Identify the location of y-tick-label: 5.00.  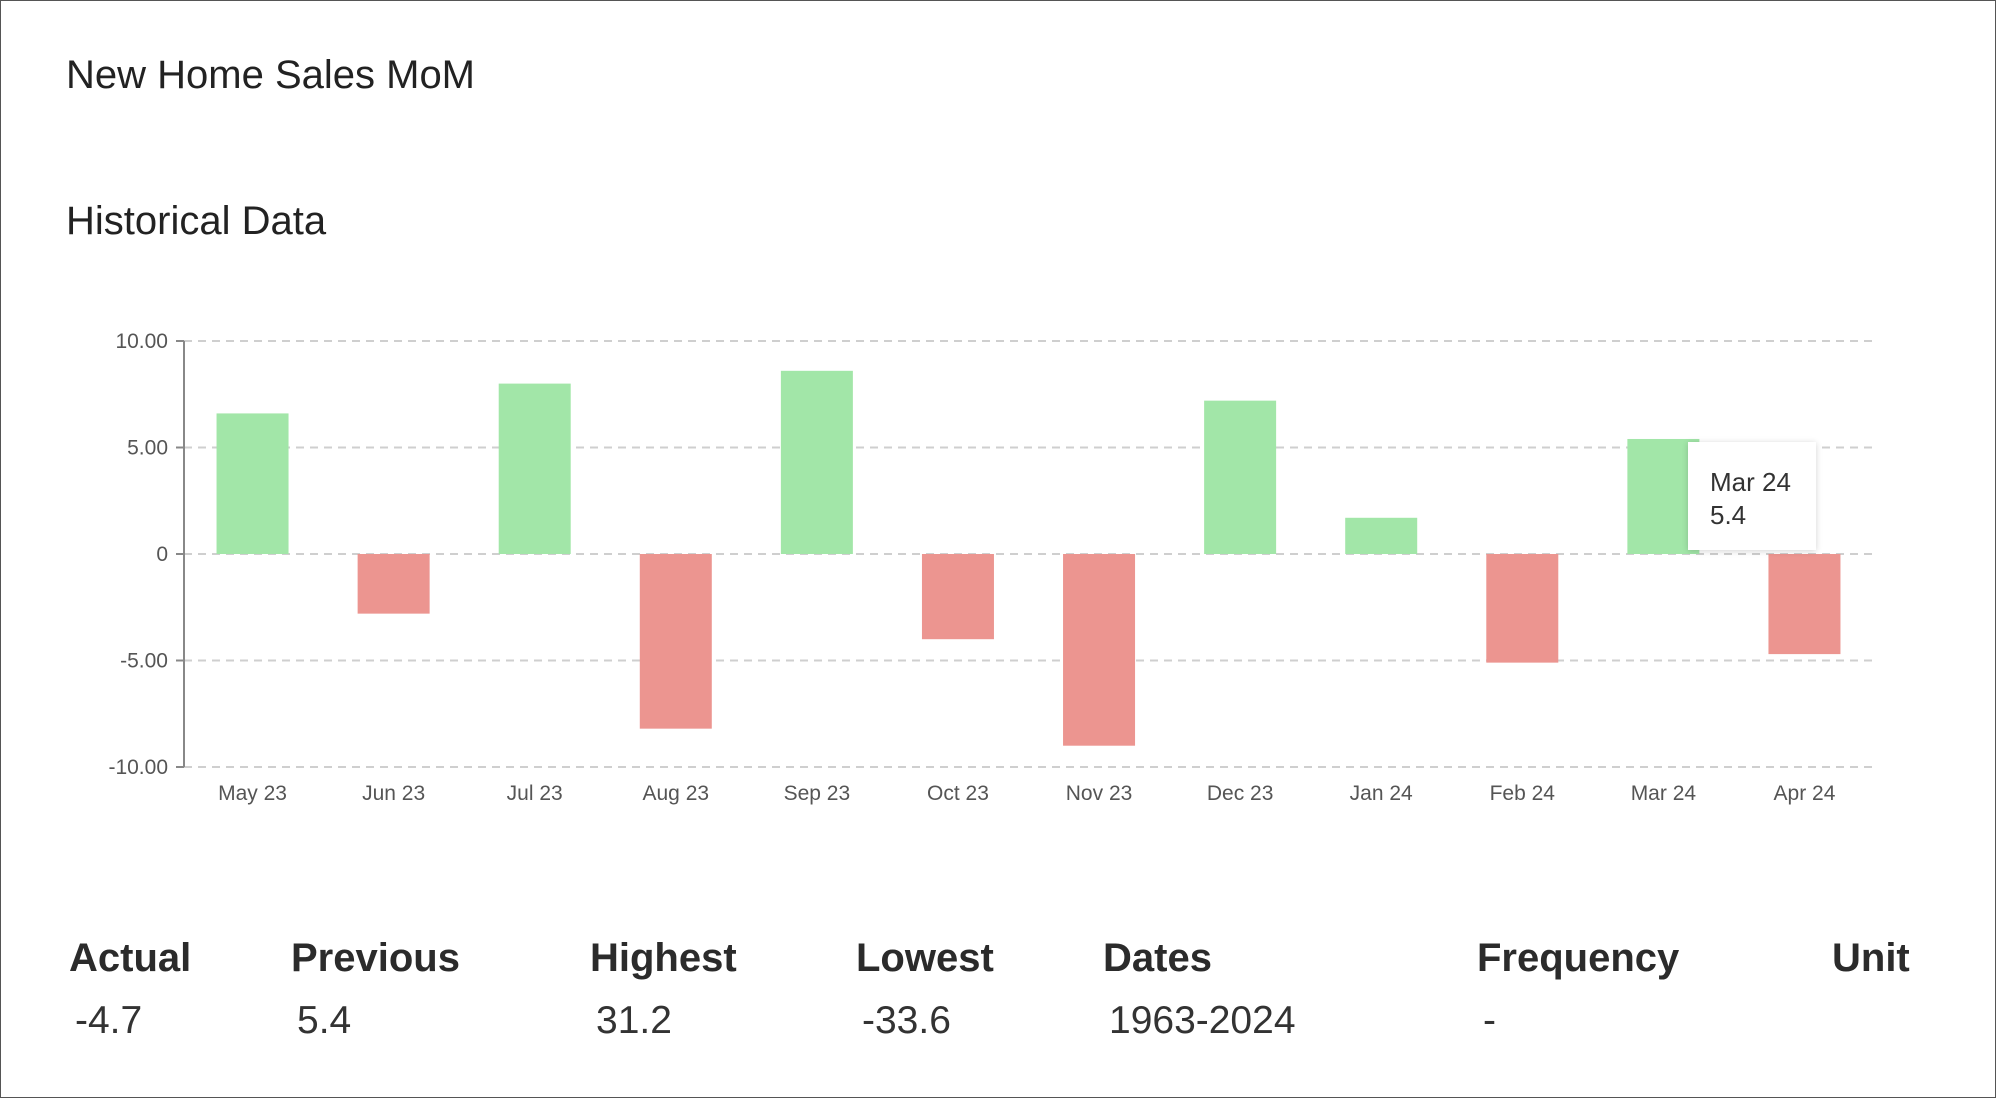
(147, 448).